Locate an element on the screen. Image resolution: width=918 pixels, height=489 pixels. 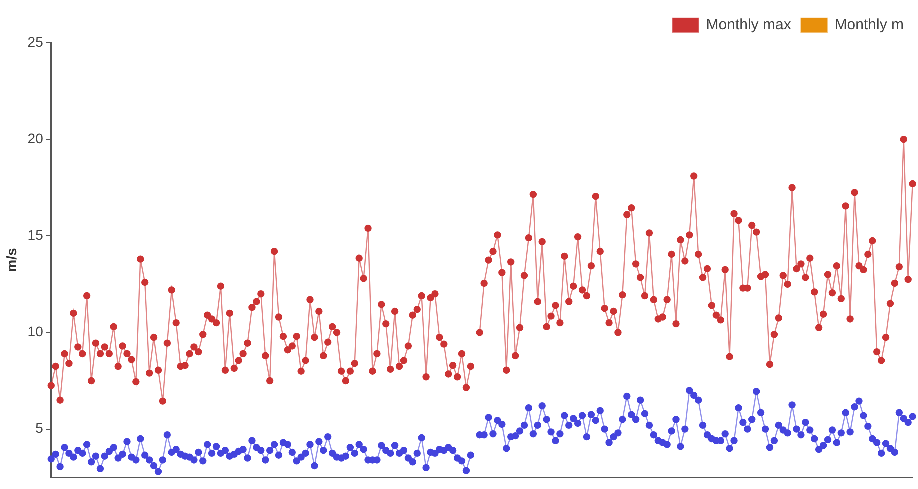
y-axis-title: m/s is located at coordinates (11, 260).